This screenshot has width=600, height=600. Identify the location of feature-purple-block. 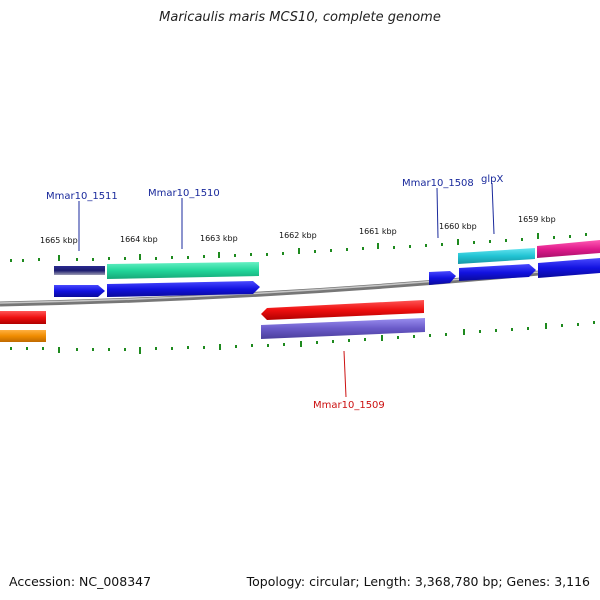
(343, 328).